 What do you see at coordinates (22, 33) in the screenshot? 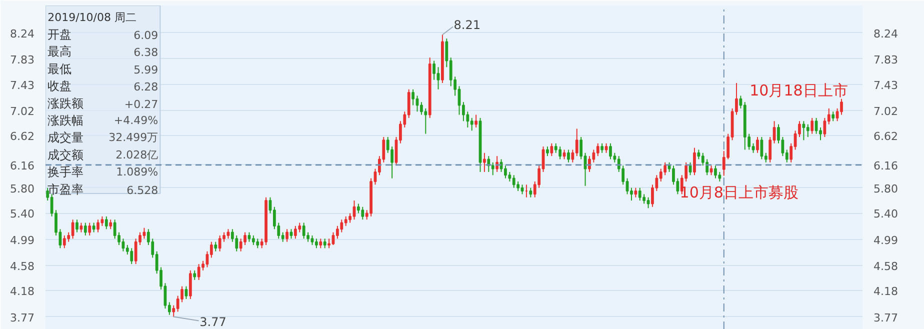
I see `y-tick-label: 8.24` at bounding box center [22, 33].